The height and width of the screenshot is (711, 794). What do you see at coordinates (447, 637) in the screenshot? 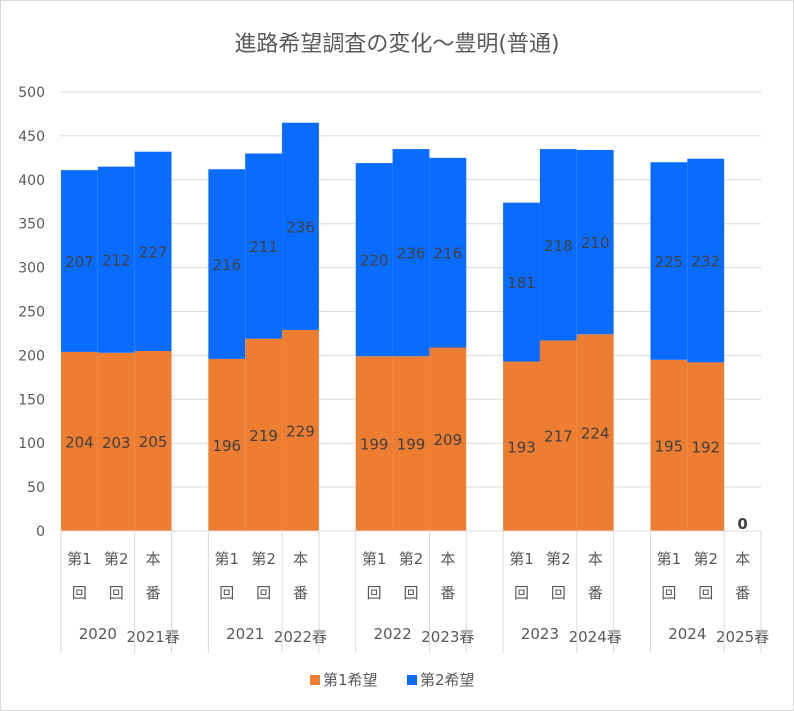
I see `x-spring-label: 2023春` at bounding box center [447, 637].